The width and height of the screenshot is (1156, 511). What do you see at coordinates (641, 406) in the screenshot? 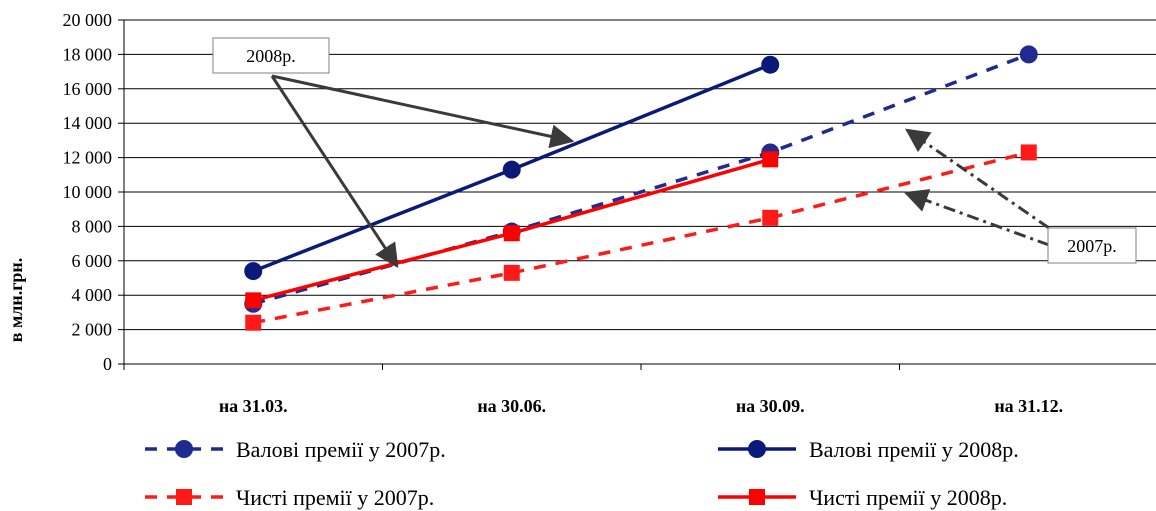
I see `x-category-labels: на 31.03. на 30.06. на 30.09. на 31.12.` at bounding box center [641, 406].